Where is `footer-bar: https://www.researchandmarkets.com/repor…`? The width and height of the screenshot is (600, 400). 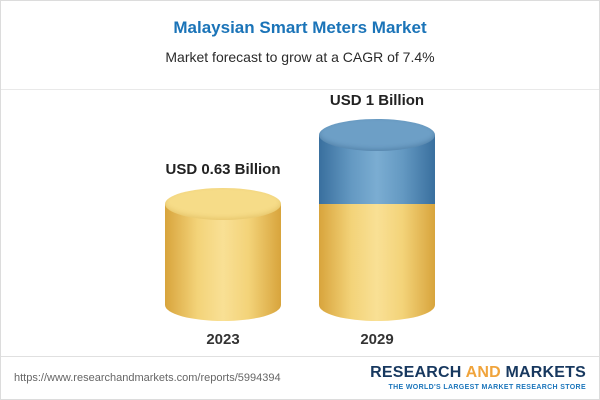 footer-bar: https://www.researchandmarkets.com/repor… is located at coordinates (300, 377).